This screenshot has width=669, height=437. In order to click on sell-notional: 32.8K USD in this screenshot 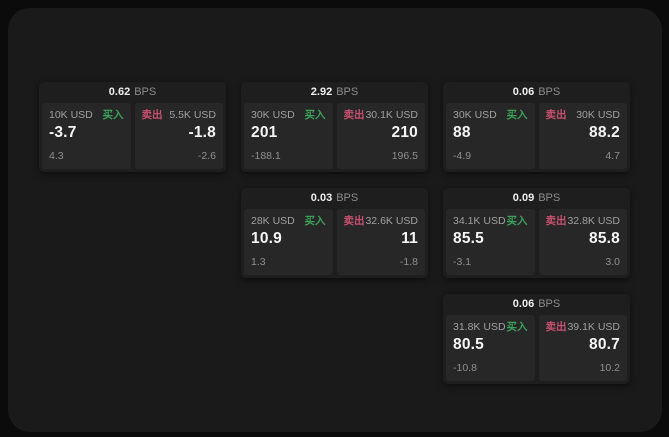, I will do `click(593, 221)`.